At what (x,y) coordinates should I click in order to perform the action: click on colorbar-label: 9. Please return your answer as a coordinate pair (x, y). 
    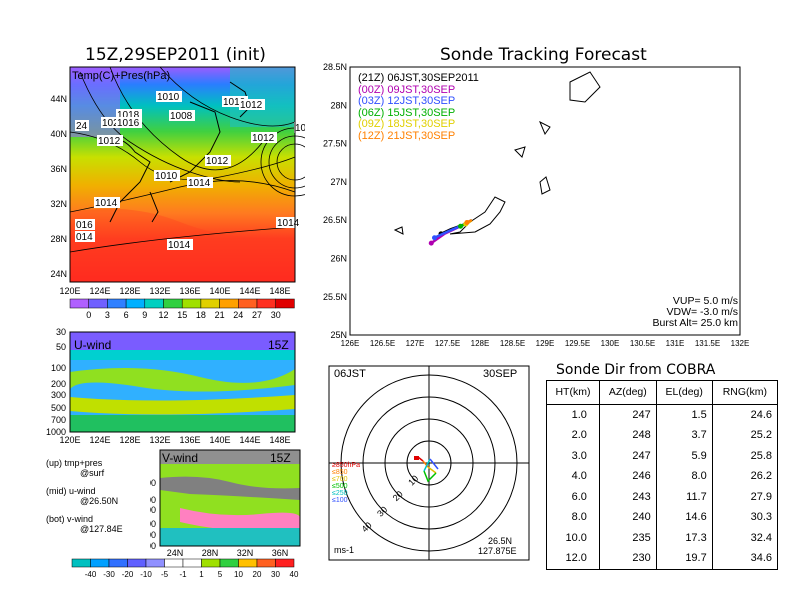
    Looking at the image, I should click on (144, 315).